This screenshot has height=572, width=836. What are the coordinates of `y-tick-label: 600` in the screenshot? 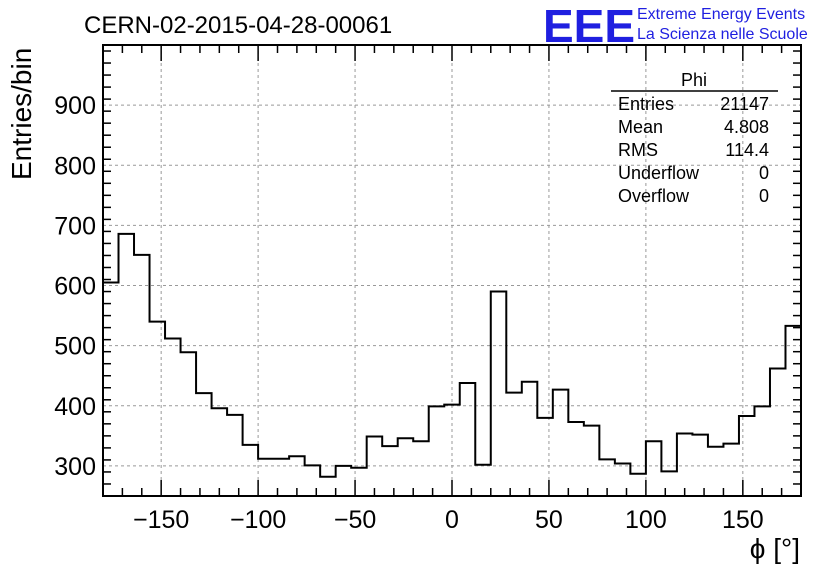 It's located at (75, 287).